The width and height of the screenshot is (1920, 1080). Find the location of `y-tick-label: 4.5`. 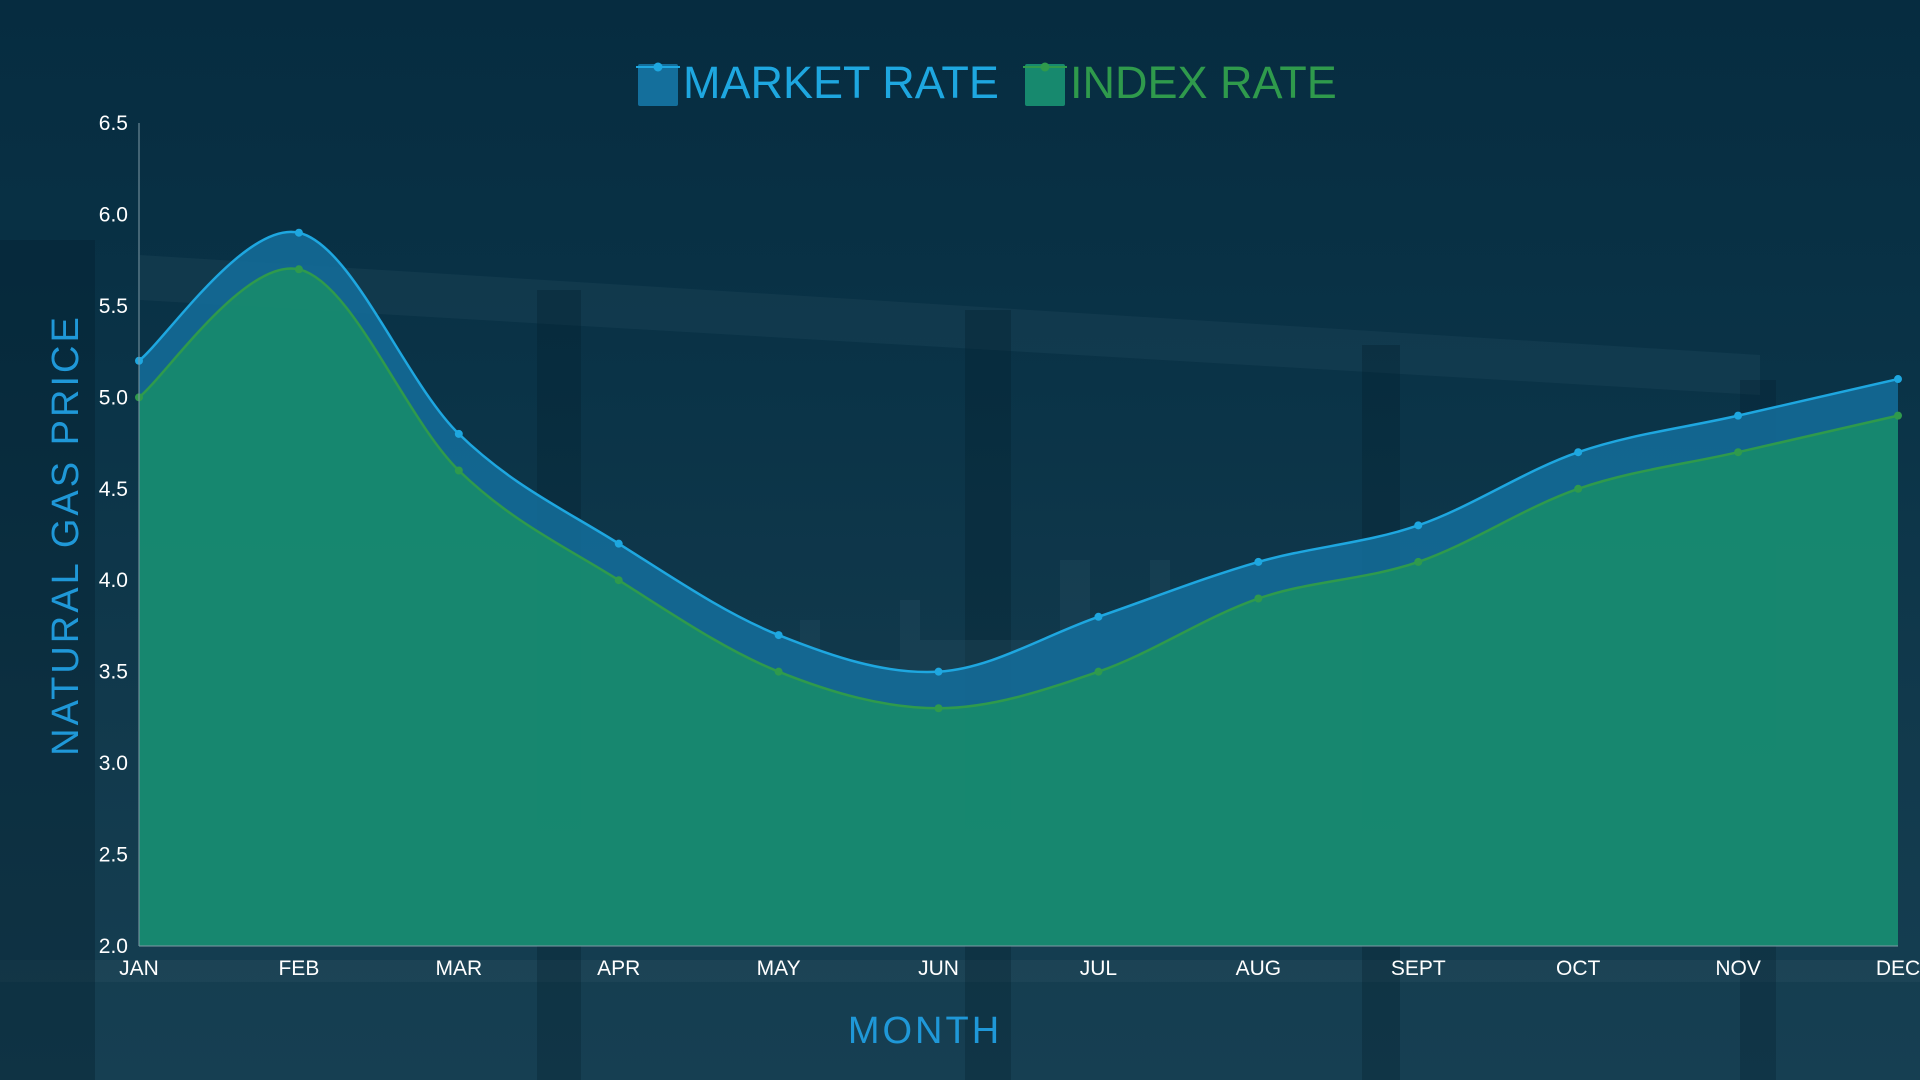

y-tick-label: 4.5 is located at coordinates (113, 489).